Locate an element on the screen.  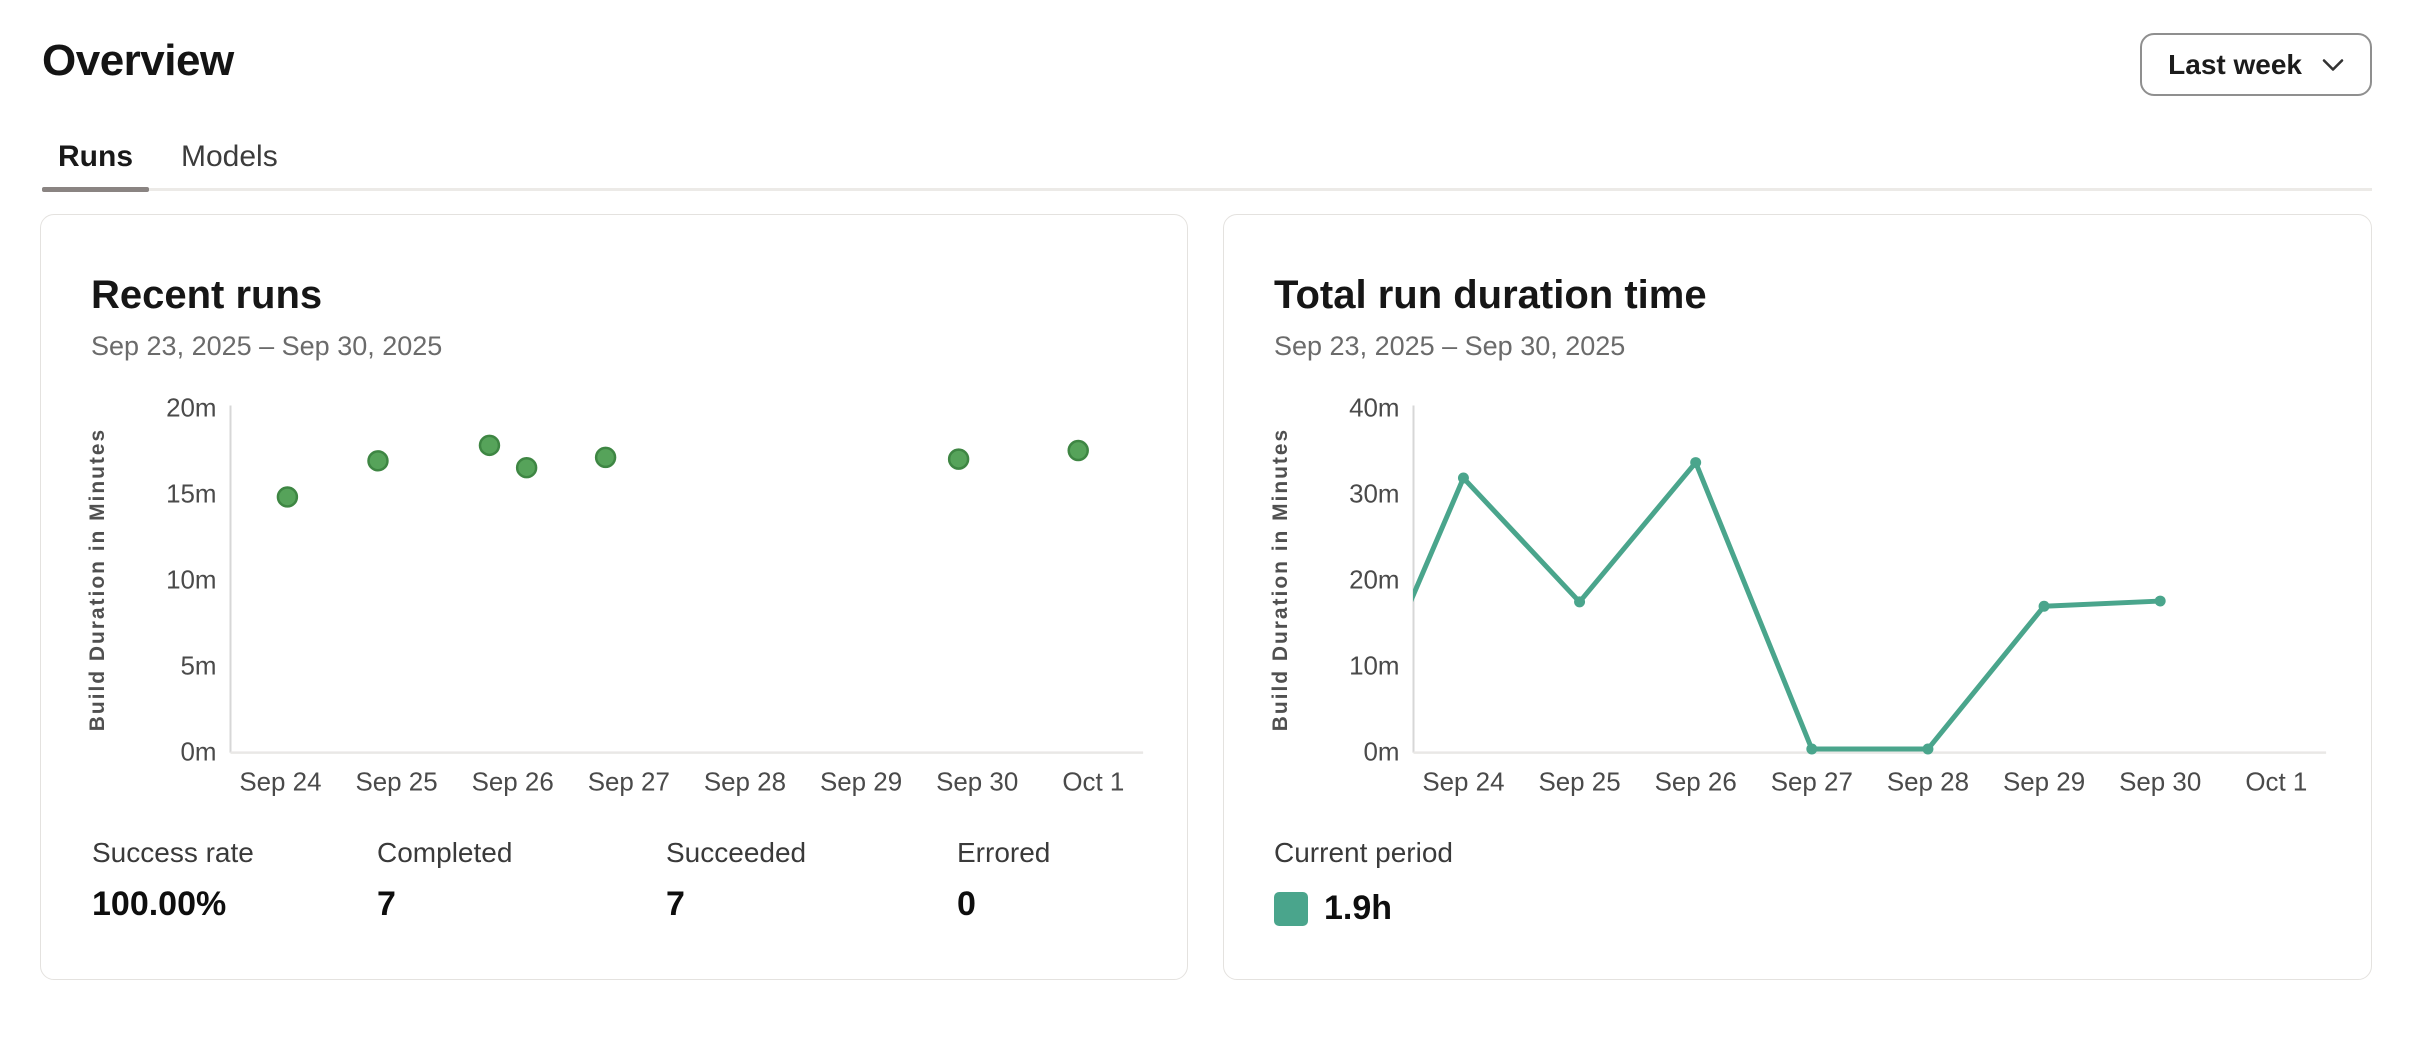
legend-value: 1.9h is located at coordinates (1358, 908).